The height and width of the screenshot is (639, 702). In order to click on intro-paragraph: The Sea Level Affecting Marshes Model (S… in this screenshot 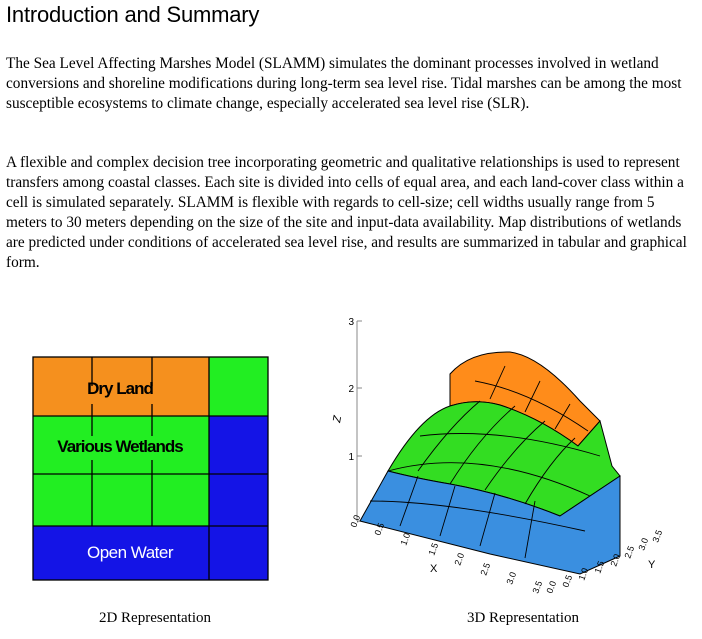, I will do `click(344, 83)`.